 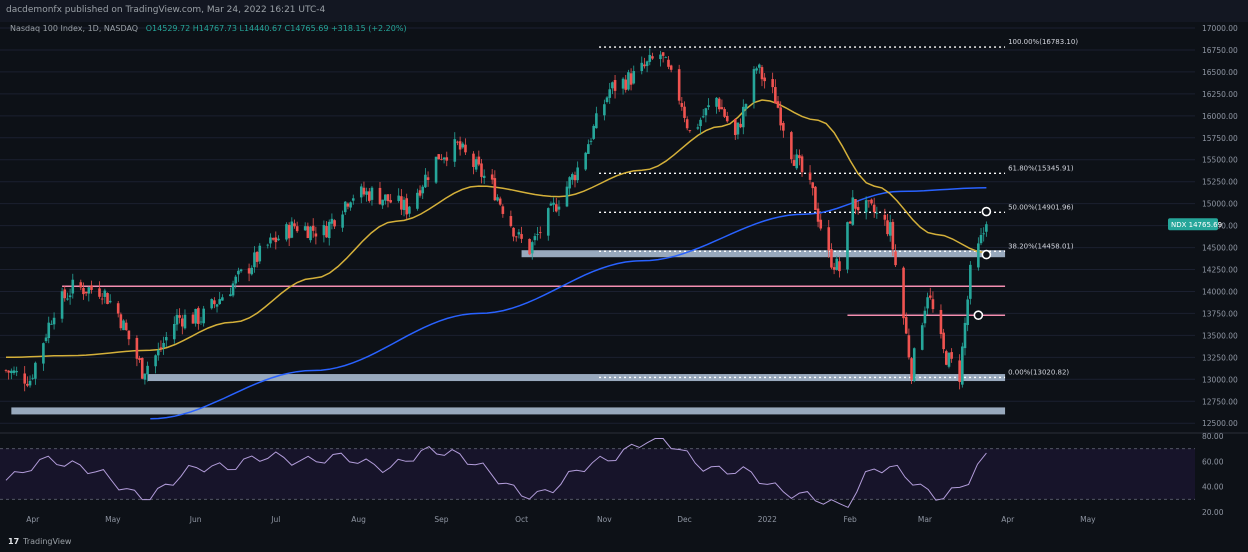 I want to click on y-tick-label: 15500.00, so click(x=1220, y=160).